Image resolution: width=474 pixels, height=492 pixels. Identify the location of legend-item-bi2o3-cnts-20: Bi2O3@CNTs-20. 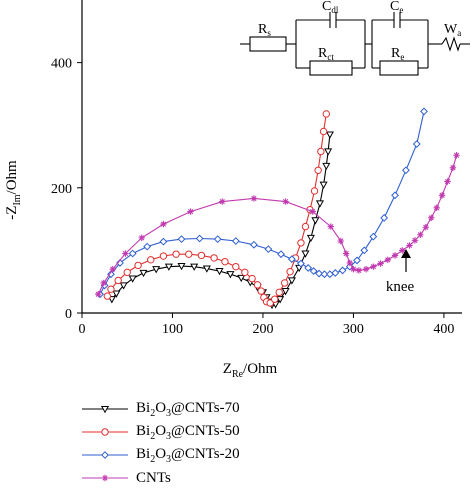
(160, 455).